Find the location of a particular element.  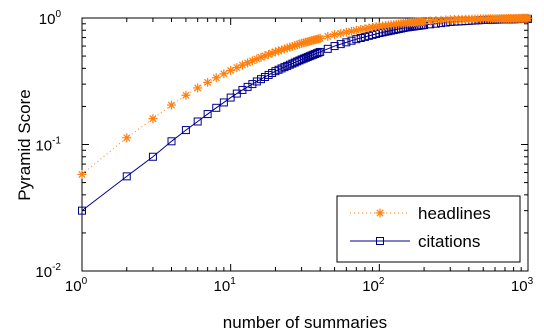

x-tick-exponent: 2 is located at coordinates (382, 281).